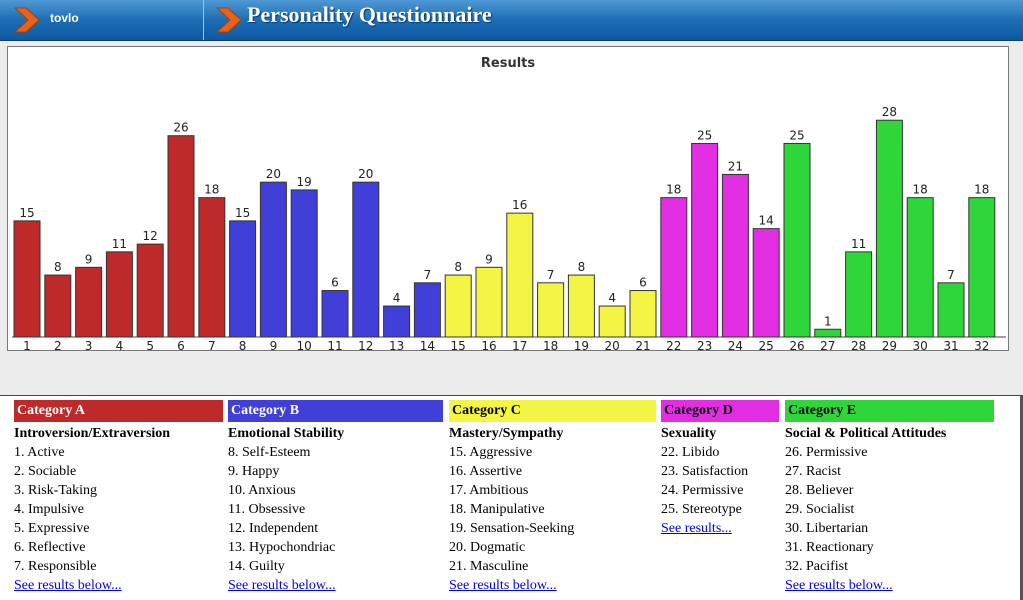 Image resolution: width=1023 pixels, height=600 pixels. What do you see at coordinates (489, 566) in the screenshot?
I see `category-item: 21. Masculine` at bounding box center [489, 566].